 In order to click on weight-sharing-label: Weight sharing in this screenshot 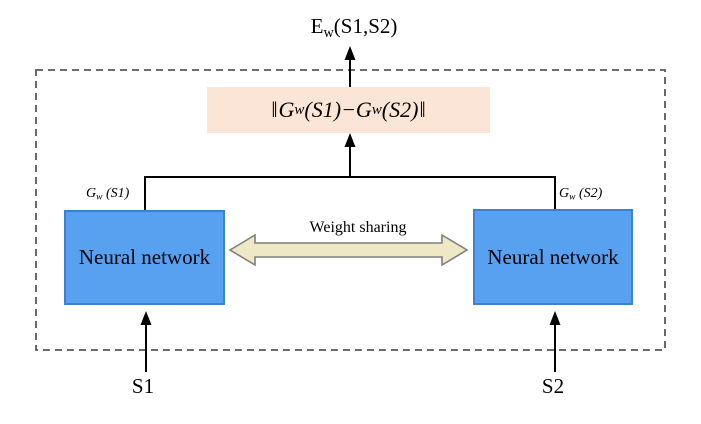, I will do `click(358, 227)`.